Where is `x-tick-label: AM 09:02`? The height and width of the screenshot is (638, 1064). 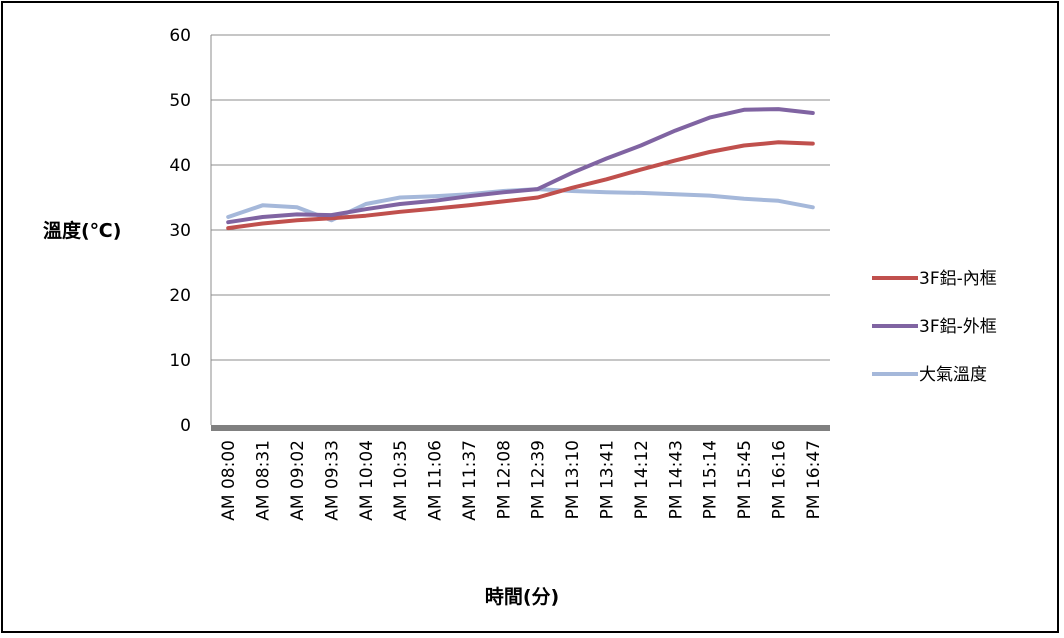
x-tick-label: AM 09:02 is located at coordinates (298, 480).